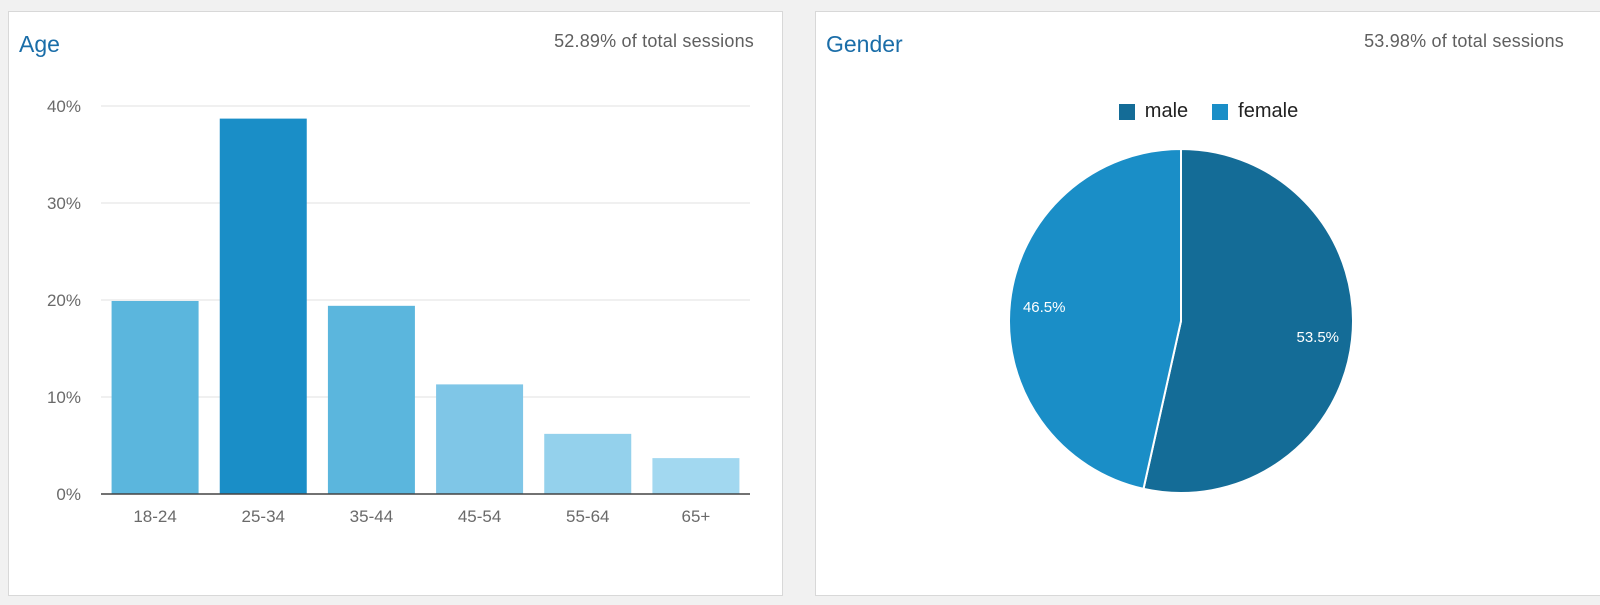 The width and height of the screenshot is (1600, 605). I want to click on legend-item-female: female, so click(1255, 111).